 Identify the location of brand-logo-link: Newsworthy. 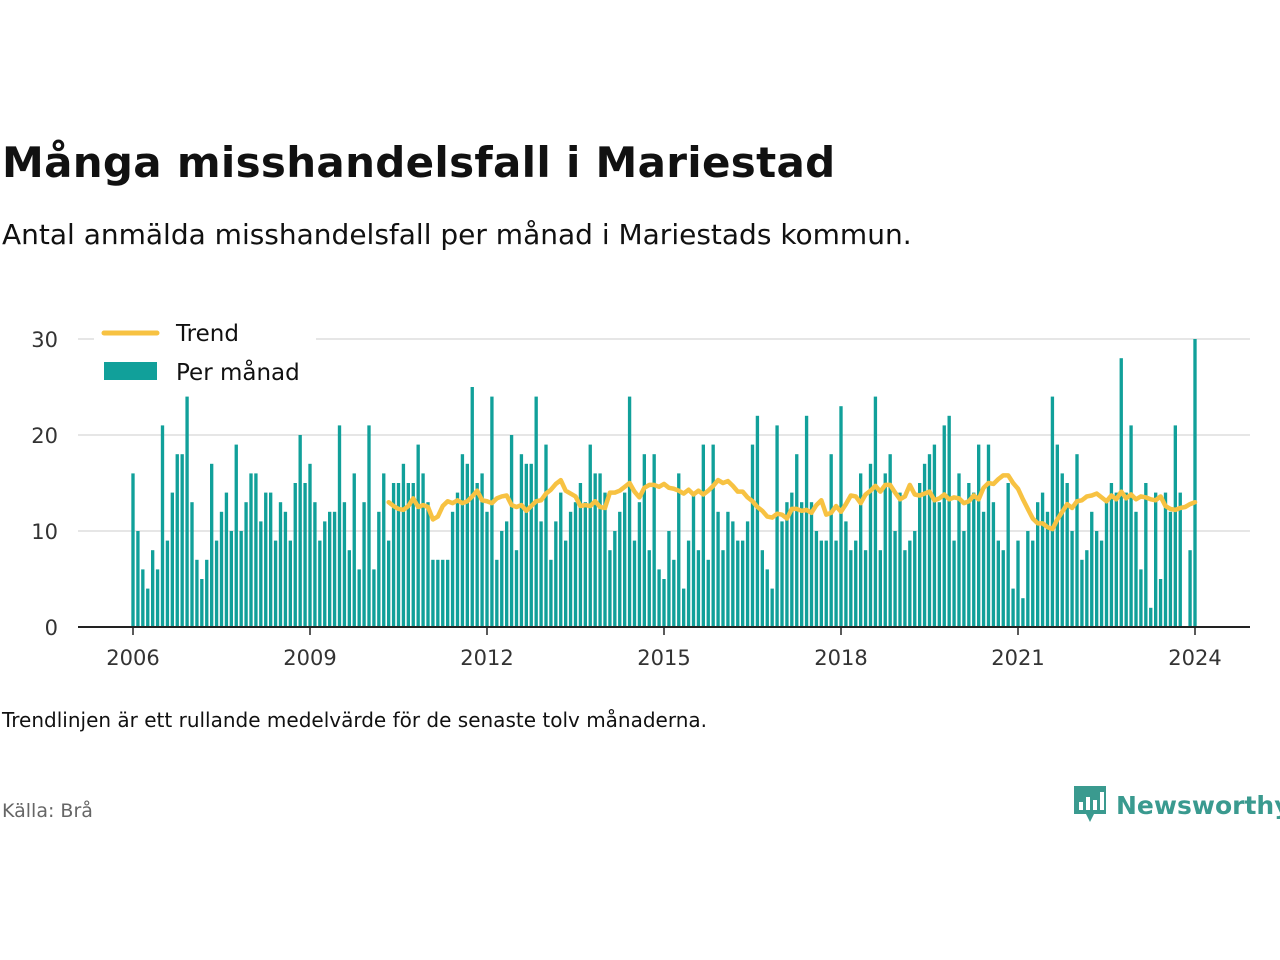
(1176, 805).